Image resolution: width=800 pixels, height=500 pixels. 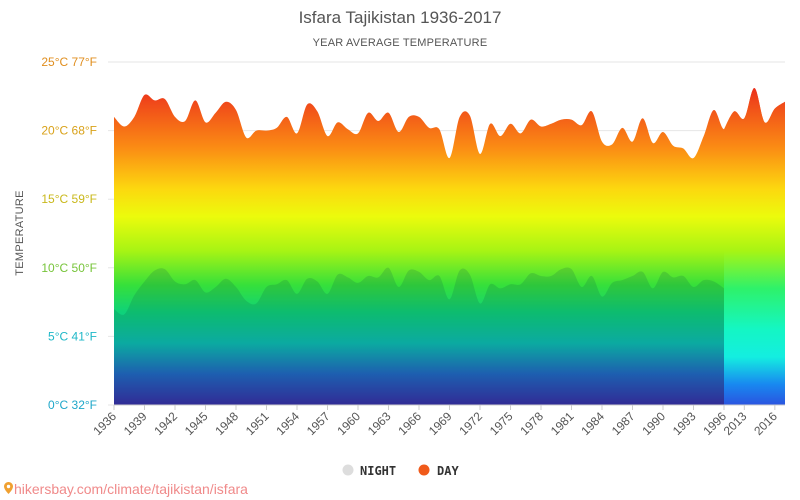 What do you see at coordinates (378, 471) in the screenshot?
I see `legend-night-label: NIGHT` at bounding box center [378, 471].